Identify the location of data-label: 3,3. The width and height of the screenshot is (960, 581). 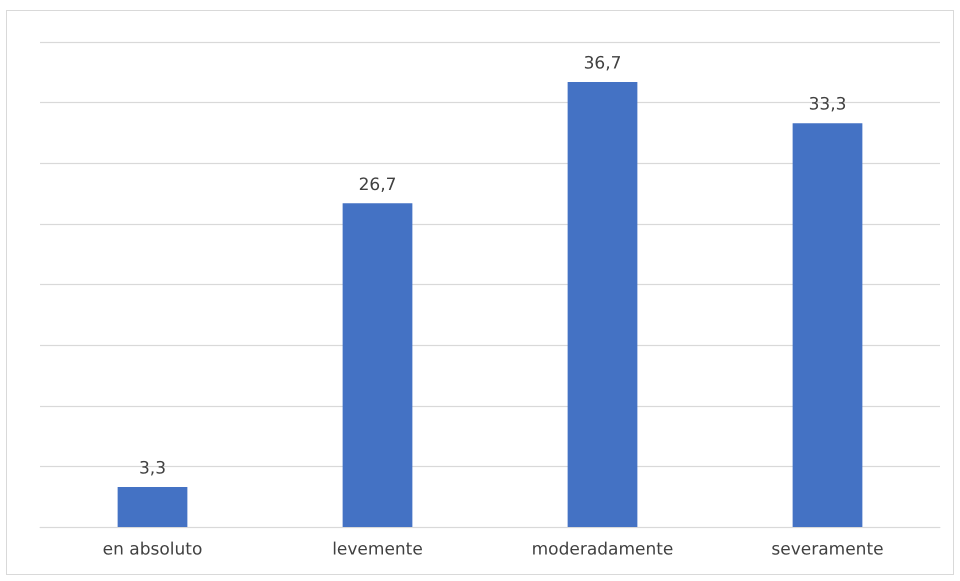
(152, 468).